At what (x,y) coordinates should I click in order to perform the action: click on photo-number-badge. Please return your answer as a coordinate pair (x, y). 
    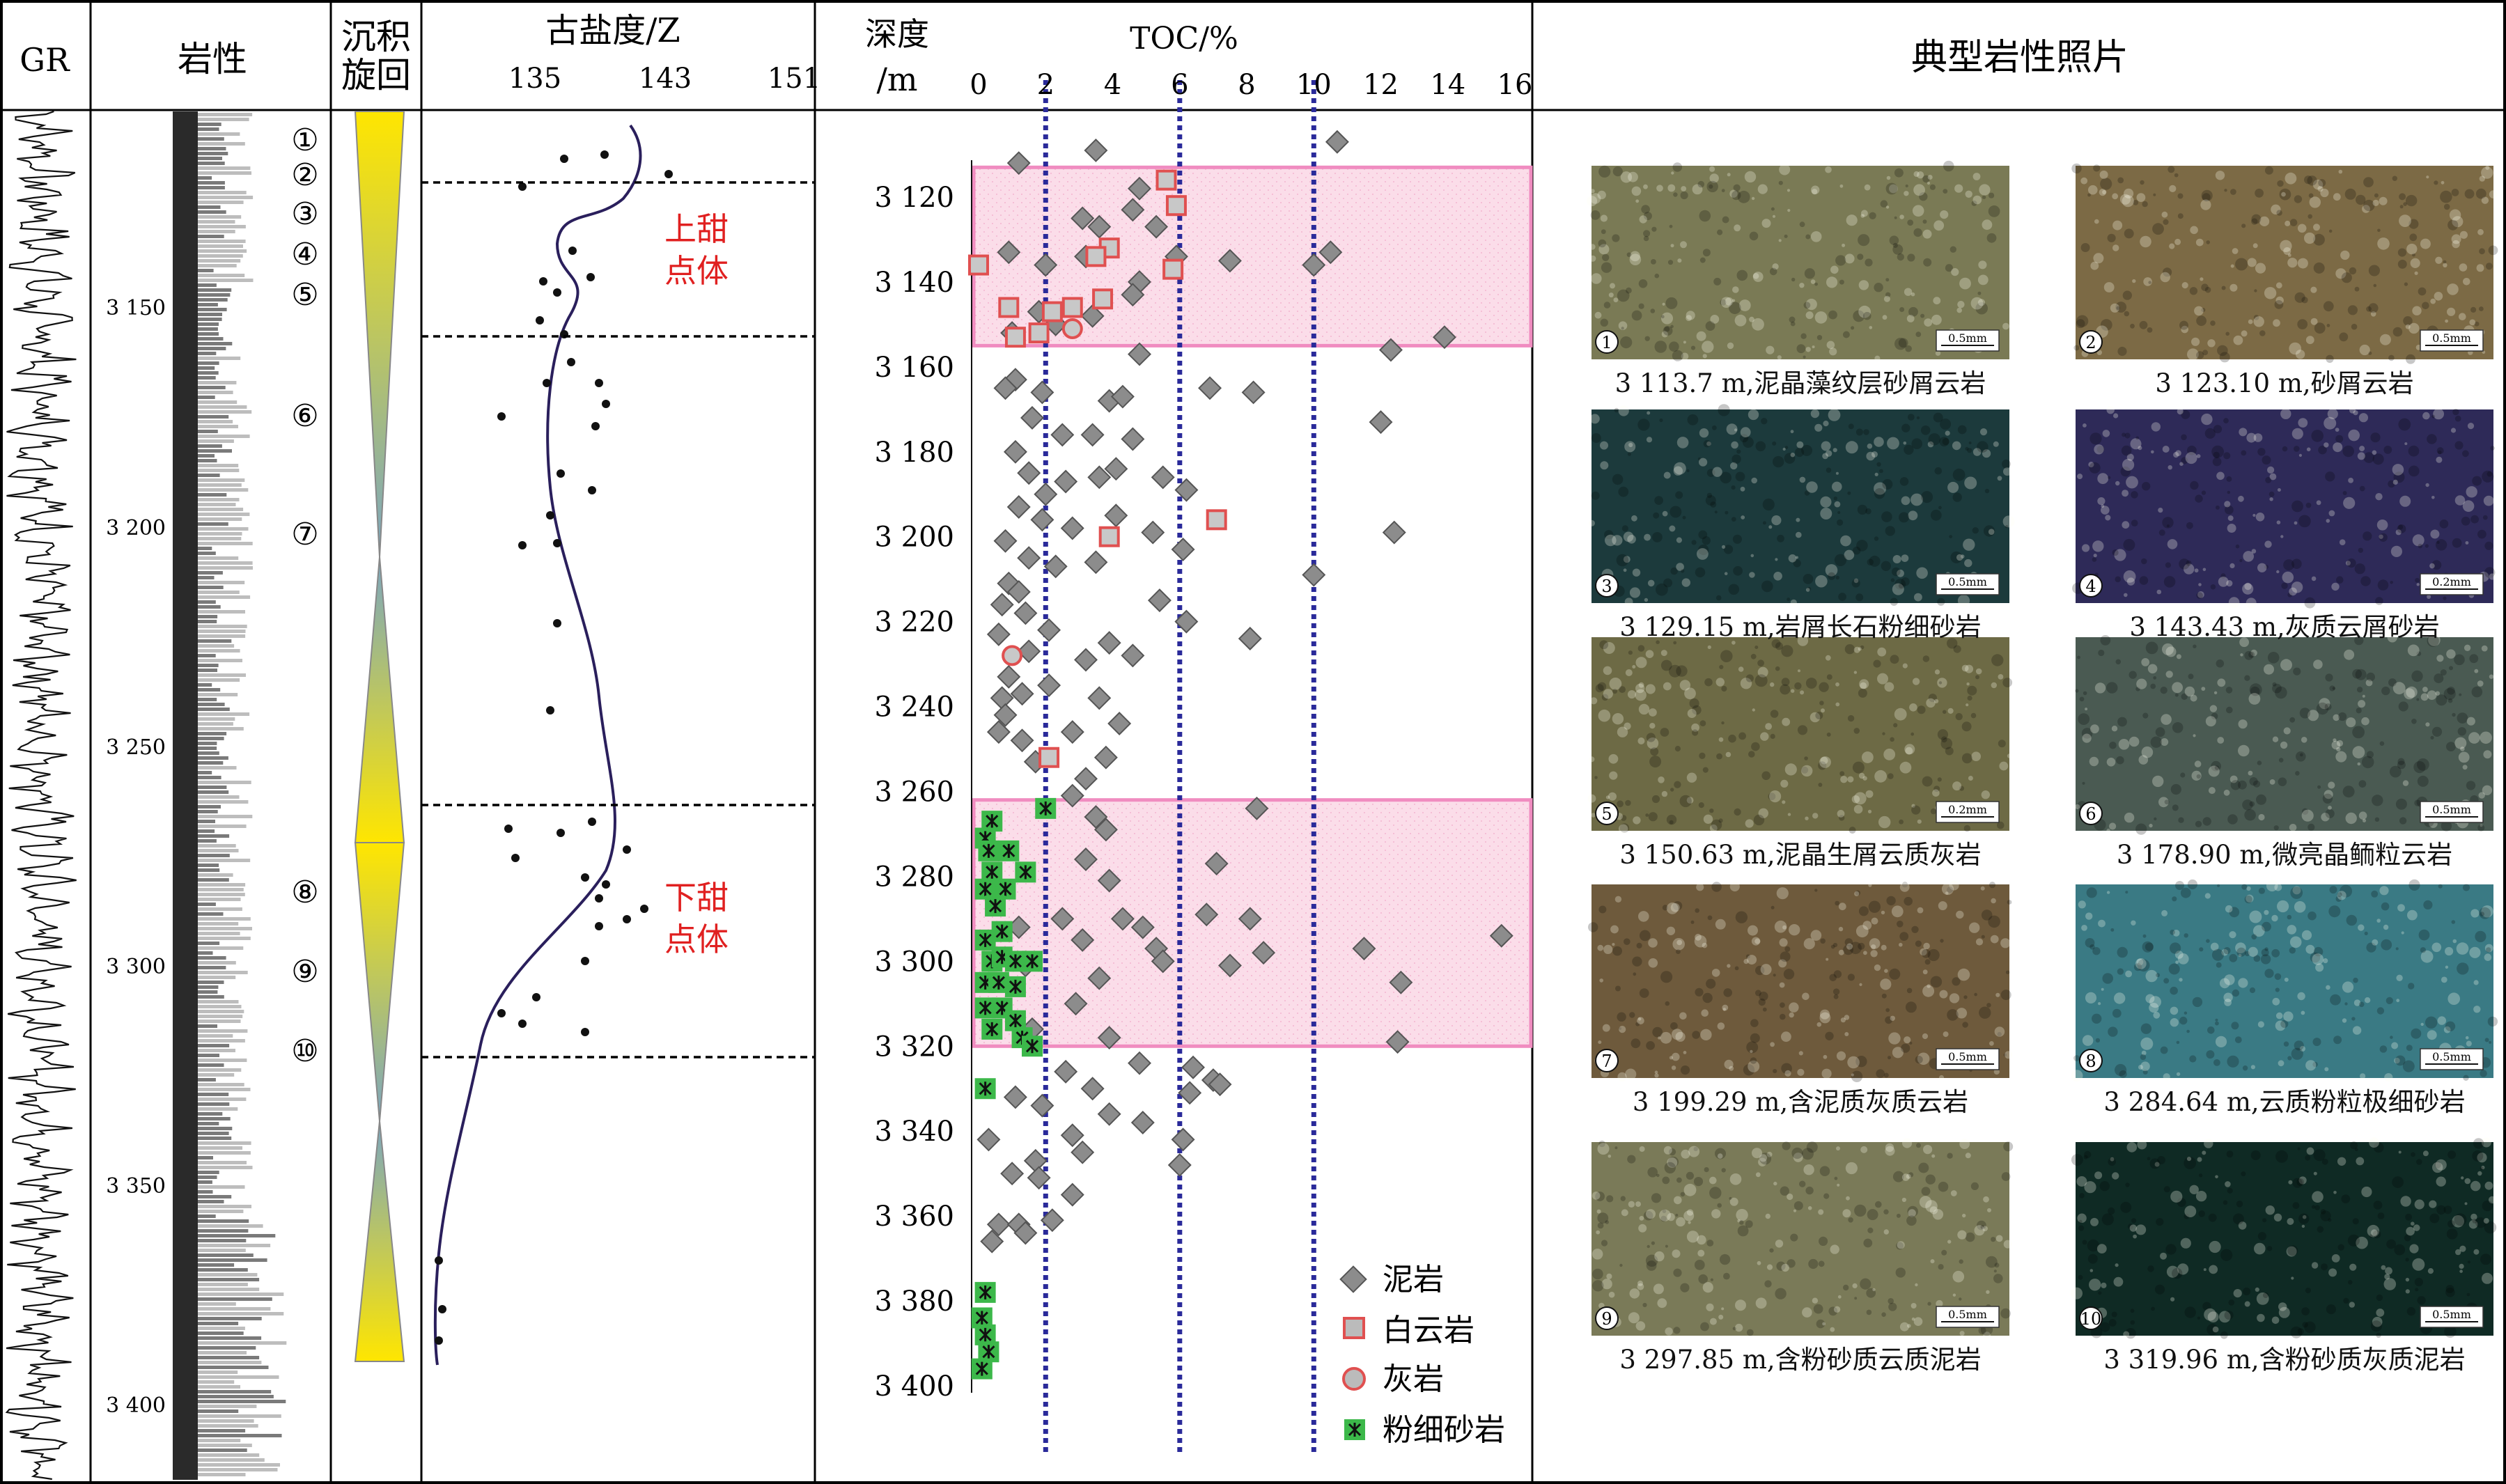
    Looking at the image, I should click on (1607, 1060).